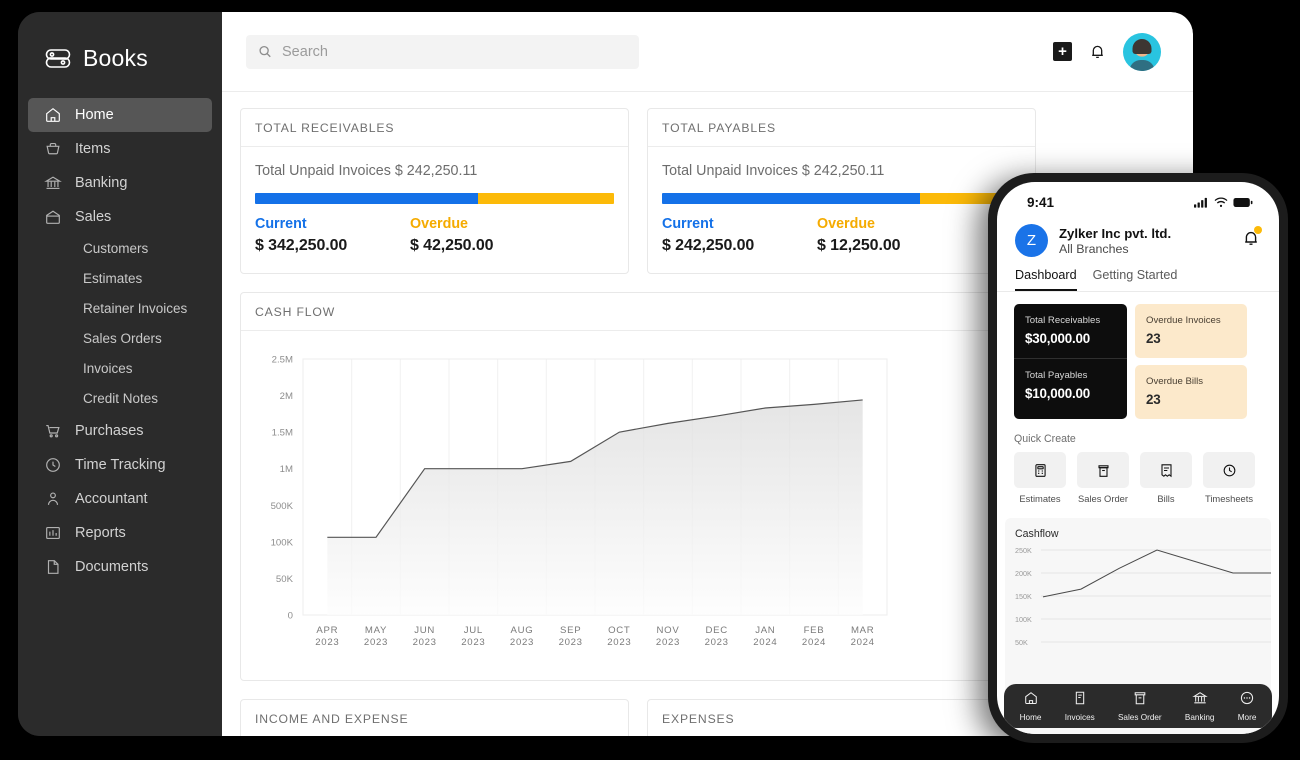 Image resolution: width=1300 pixels, height=760 pixels. I want to click on stat-overdue-bills: Overdue Bills 23, so click(1191, 392).